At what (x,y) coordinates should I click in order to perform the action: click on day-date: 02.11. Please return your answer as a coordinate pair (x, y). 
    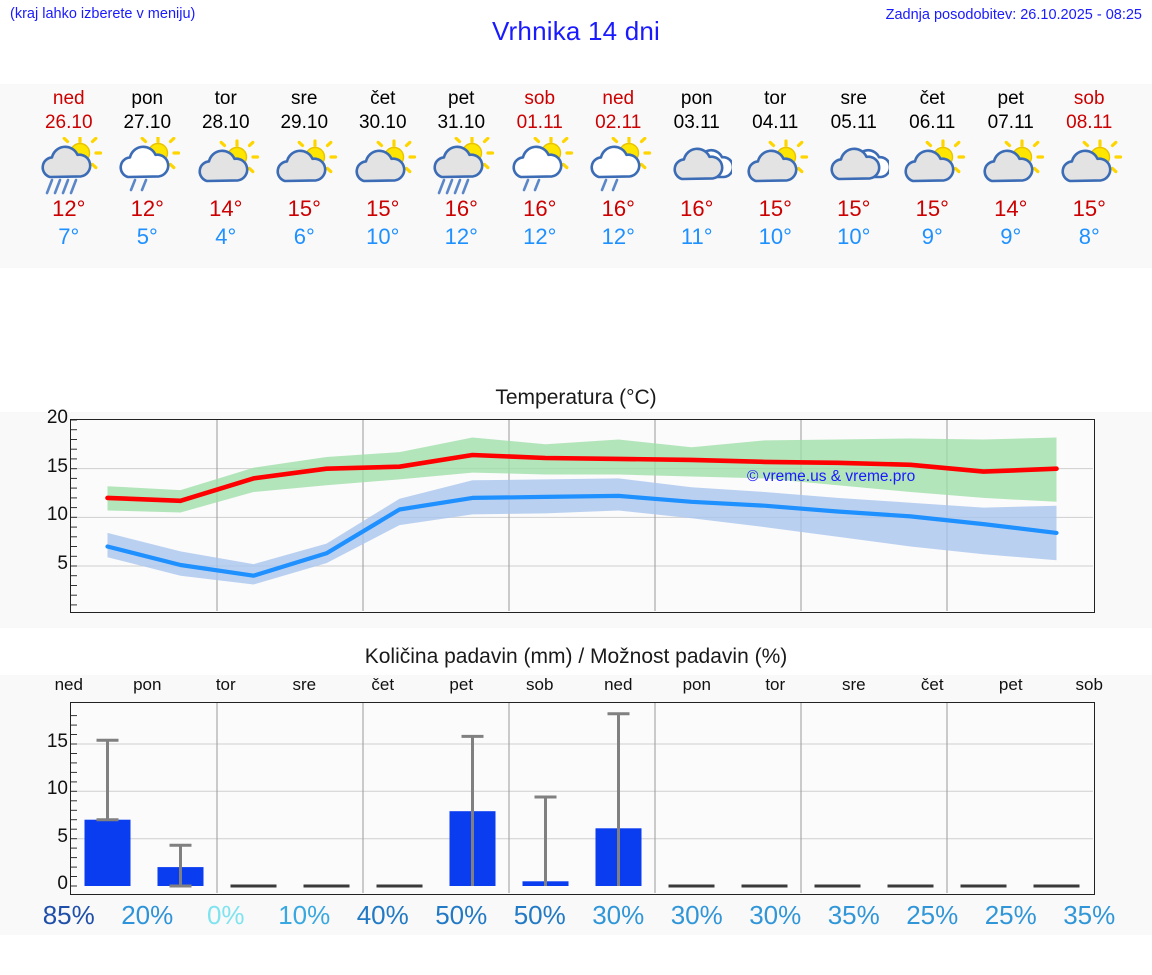
    Looking at the image, I should click on (618, 122).